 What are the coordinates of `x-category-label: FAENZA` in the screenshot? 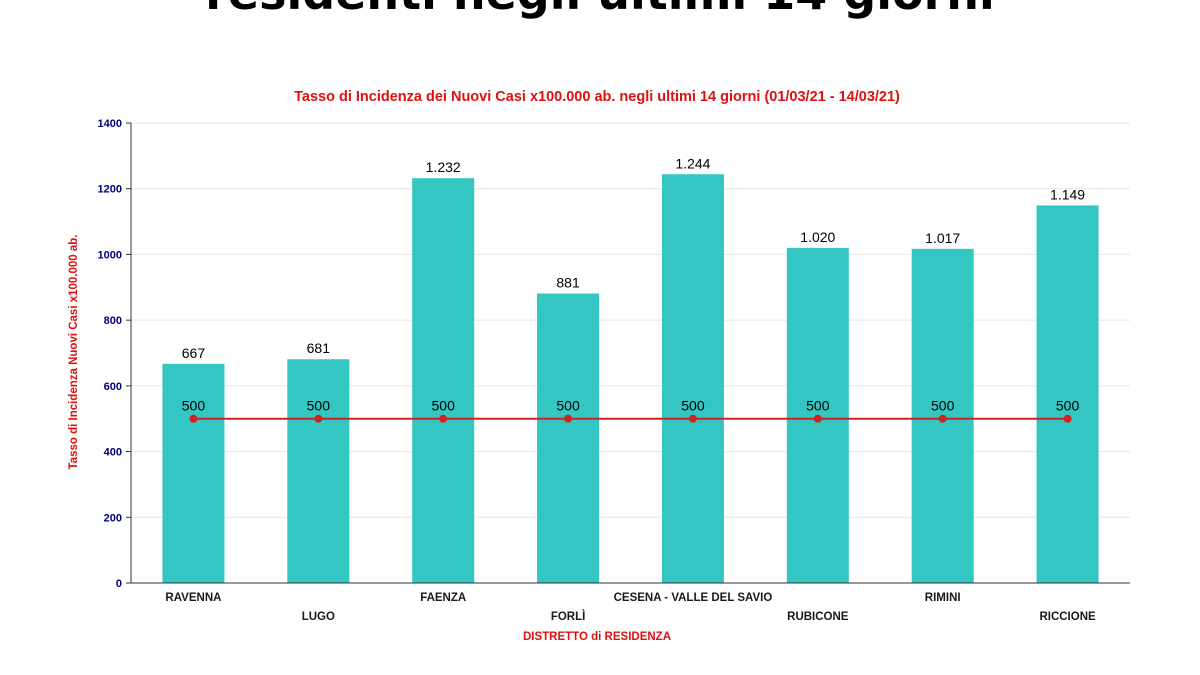 It's located at (443, 598).